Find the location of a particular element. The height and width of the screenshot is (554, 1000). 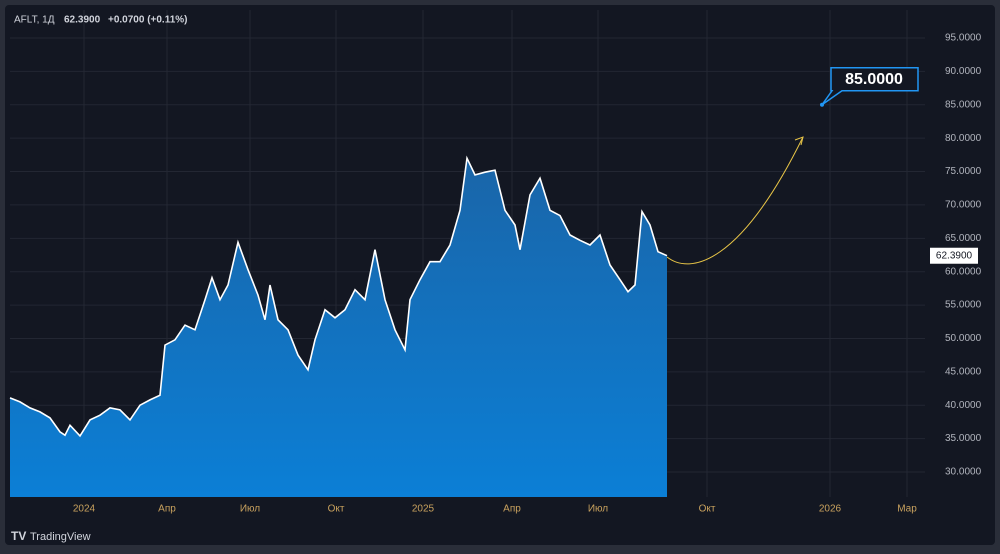

price-change: +0.0700 (+0.11%) is located at coordinates (148, 20).